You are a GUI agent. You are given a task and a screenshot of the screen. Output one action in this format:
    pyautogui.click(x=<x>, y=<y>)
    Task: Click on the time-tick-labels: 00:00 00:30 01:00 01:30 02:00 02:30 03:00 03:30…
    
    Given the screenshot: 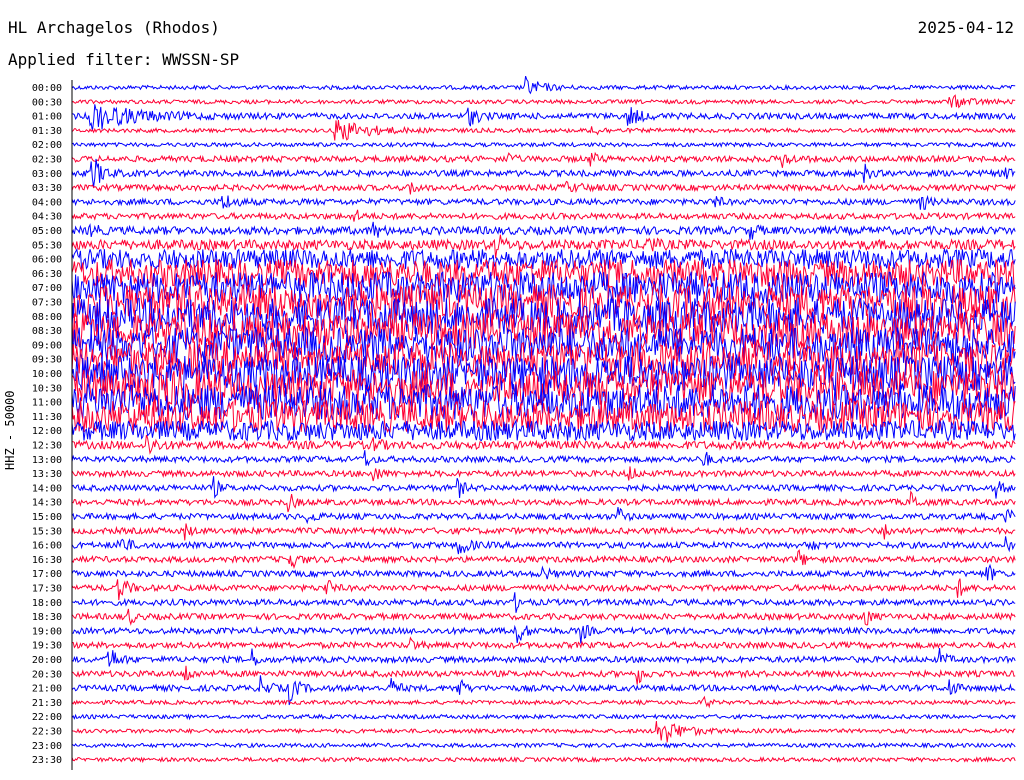 What is the action you would take?
    pyautogui.click(x=47, y=424)
    